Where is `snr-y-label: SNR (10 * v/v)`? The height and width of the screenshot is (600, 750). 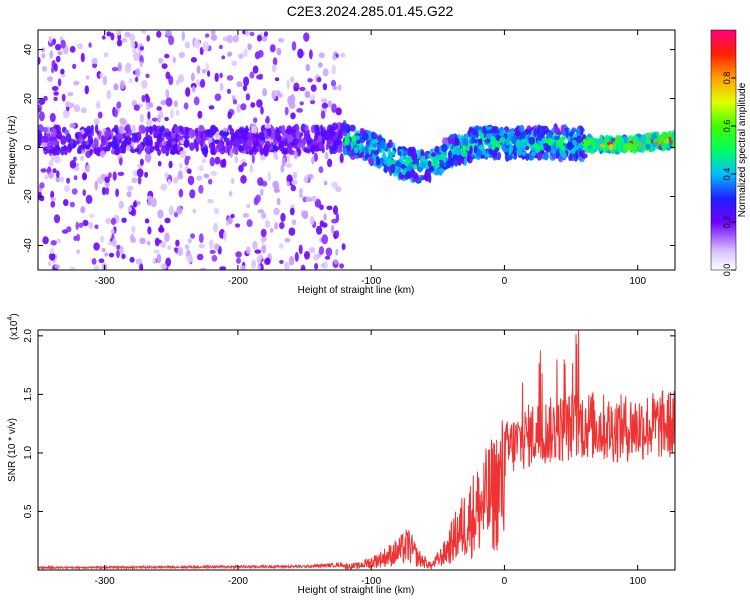 snr-y-label: SNR (10 * v/v) is located at coordinates (12, 450).